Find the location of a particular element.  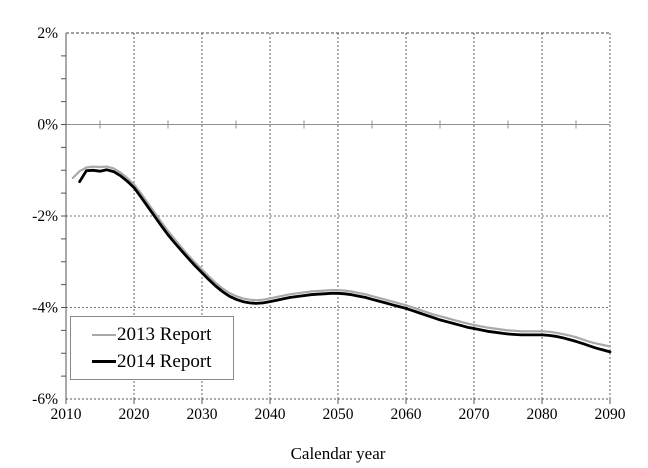

x-tick-label-2060: 2060 is located at coordinates (406, 414).